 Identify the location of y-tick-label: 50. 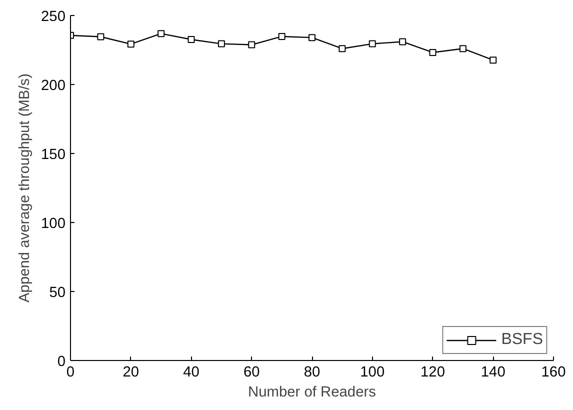
(57, 293).